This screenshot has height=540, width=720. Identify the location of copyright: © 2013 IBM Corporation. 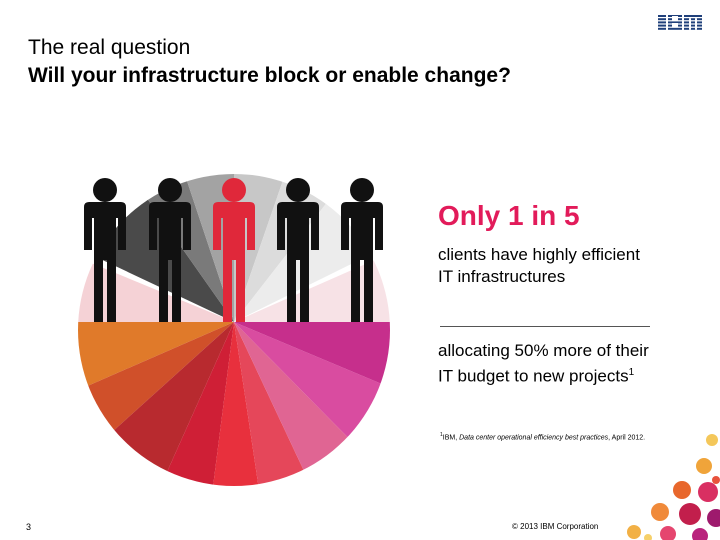
(555, 526).